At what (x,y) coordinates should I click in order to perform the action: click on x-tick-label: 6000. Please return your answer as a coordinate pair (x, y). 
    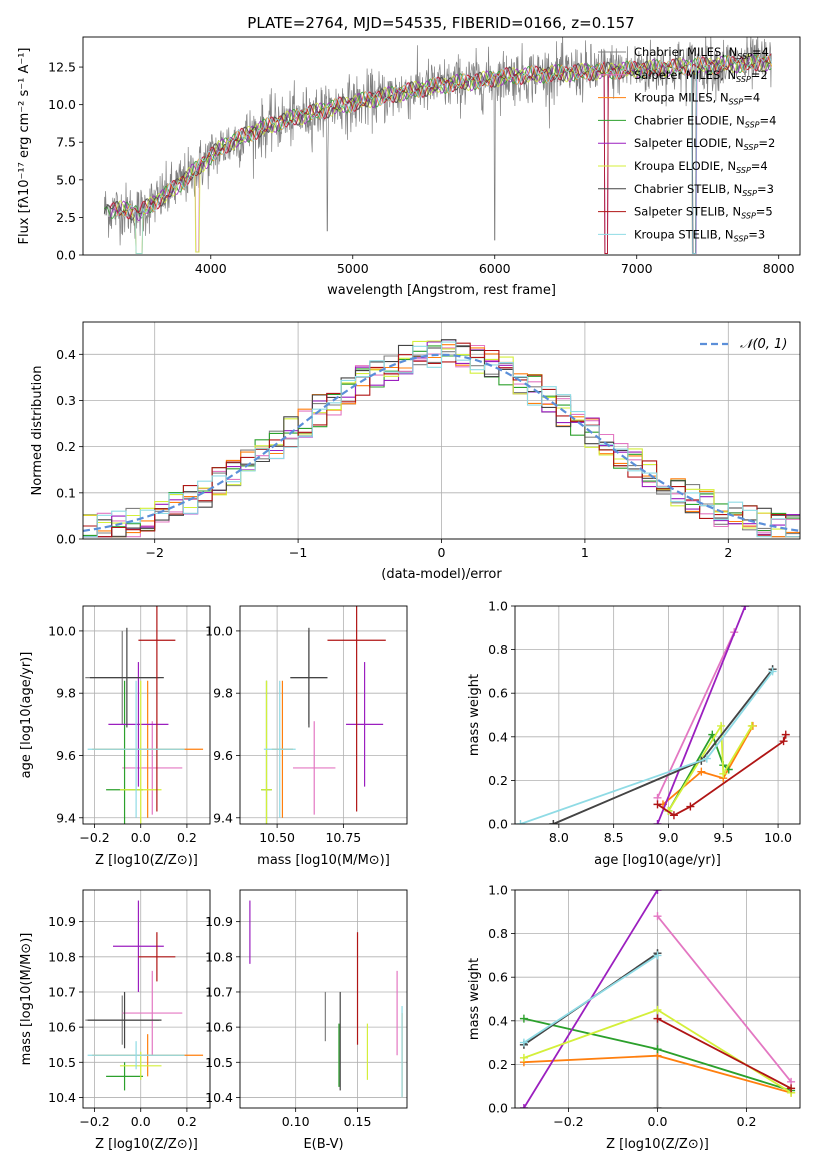
    Looking at the image, I should click on (495, 268).